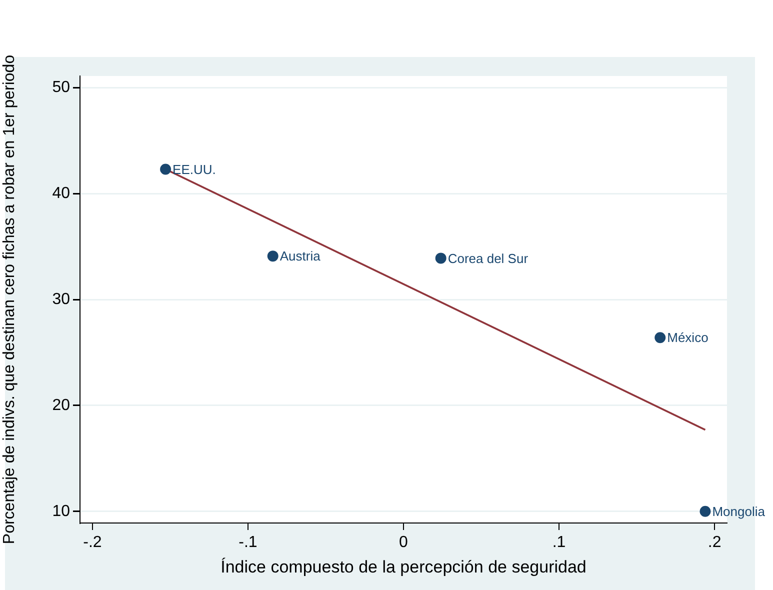  I want to click on y-axis-title: Porcentaje de indivs. que destinan cero fichas a robar en 1er periodo, so click(9, 299).